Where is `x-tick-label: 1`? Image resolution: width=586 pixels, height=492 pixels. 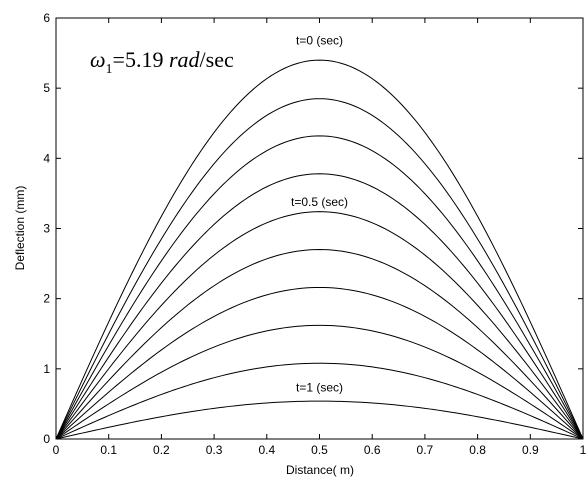
x-tick-label: 1 is located at coordinates (583, 450).